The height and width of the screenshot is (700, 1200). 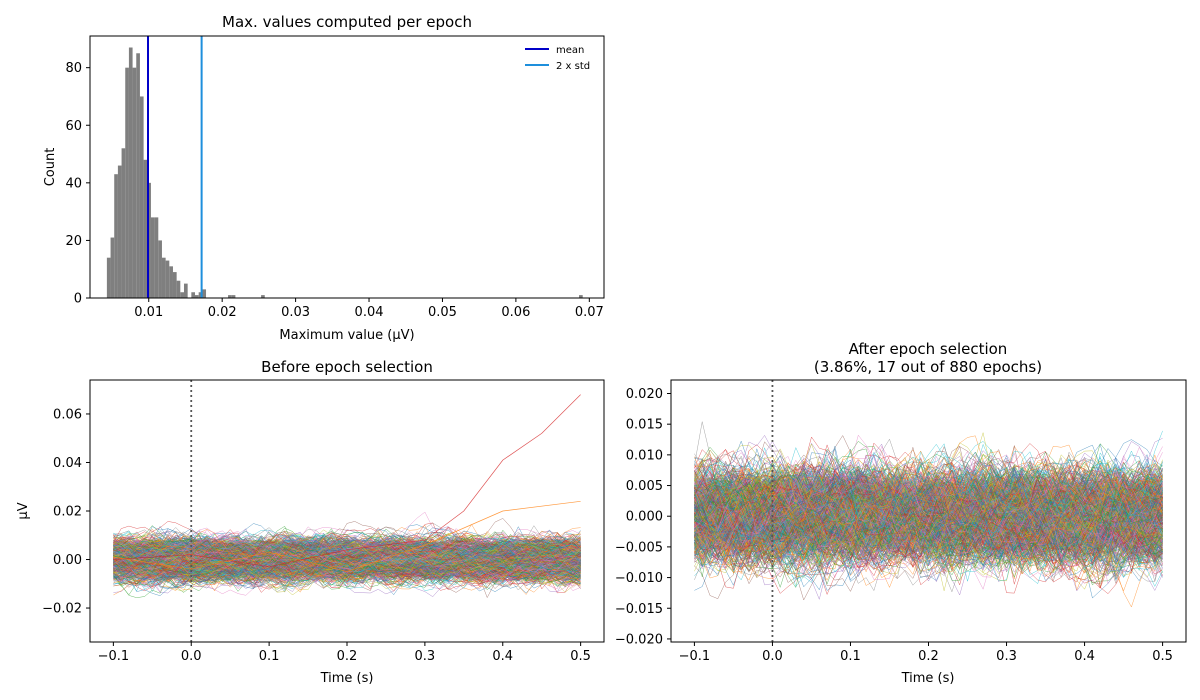 What do you see at coordinates (269, 656) in the screenshot?
I see `before-xtick-label: 0.1` at bounding box center [269, 656].